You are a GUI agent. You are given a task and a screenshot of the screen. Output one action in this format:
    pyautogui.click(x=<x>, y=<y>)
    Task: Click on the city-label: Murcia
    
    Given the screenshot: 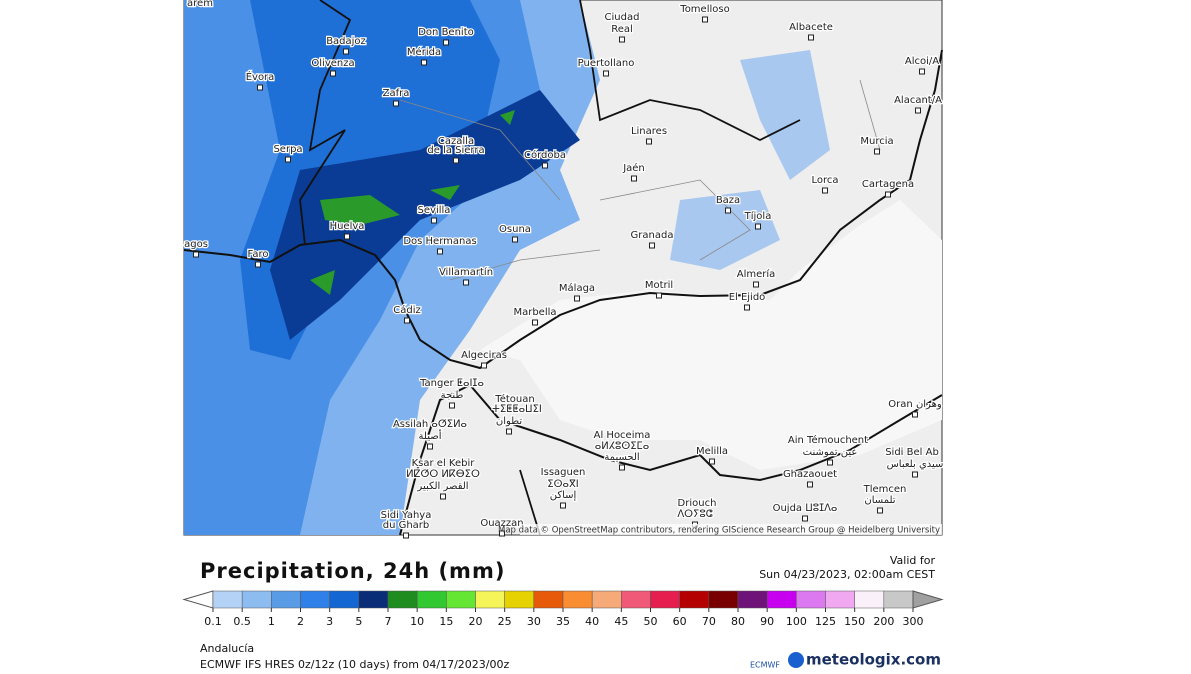 What is the action you would take?
    pyautogui.click(x=876, y=141)
    